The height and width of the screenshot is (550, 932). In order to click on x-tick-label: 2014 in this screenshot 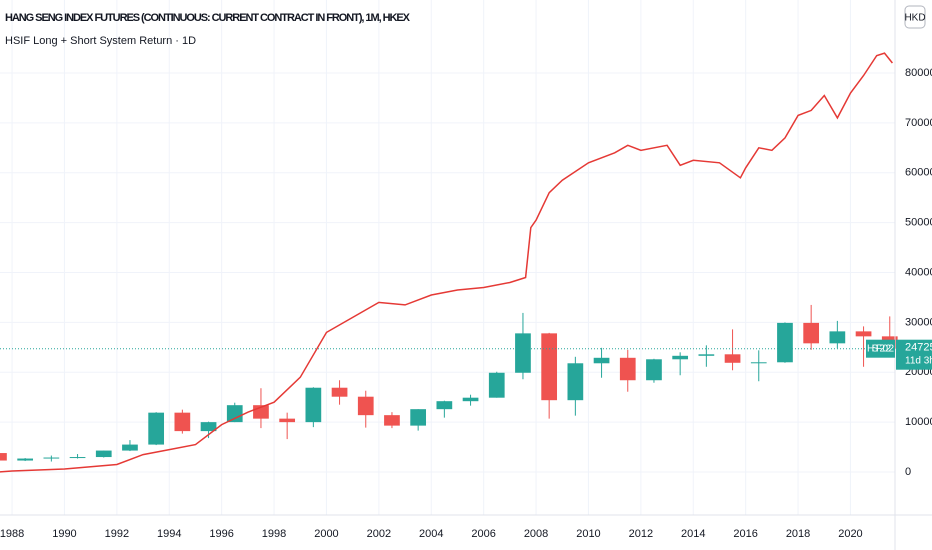, I will do `click(693, 534)`.